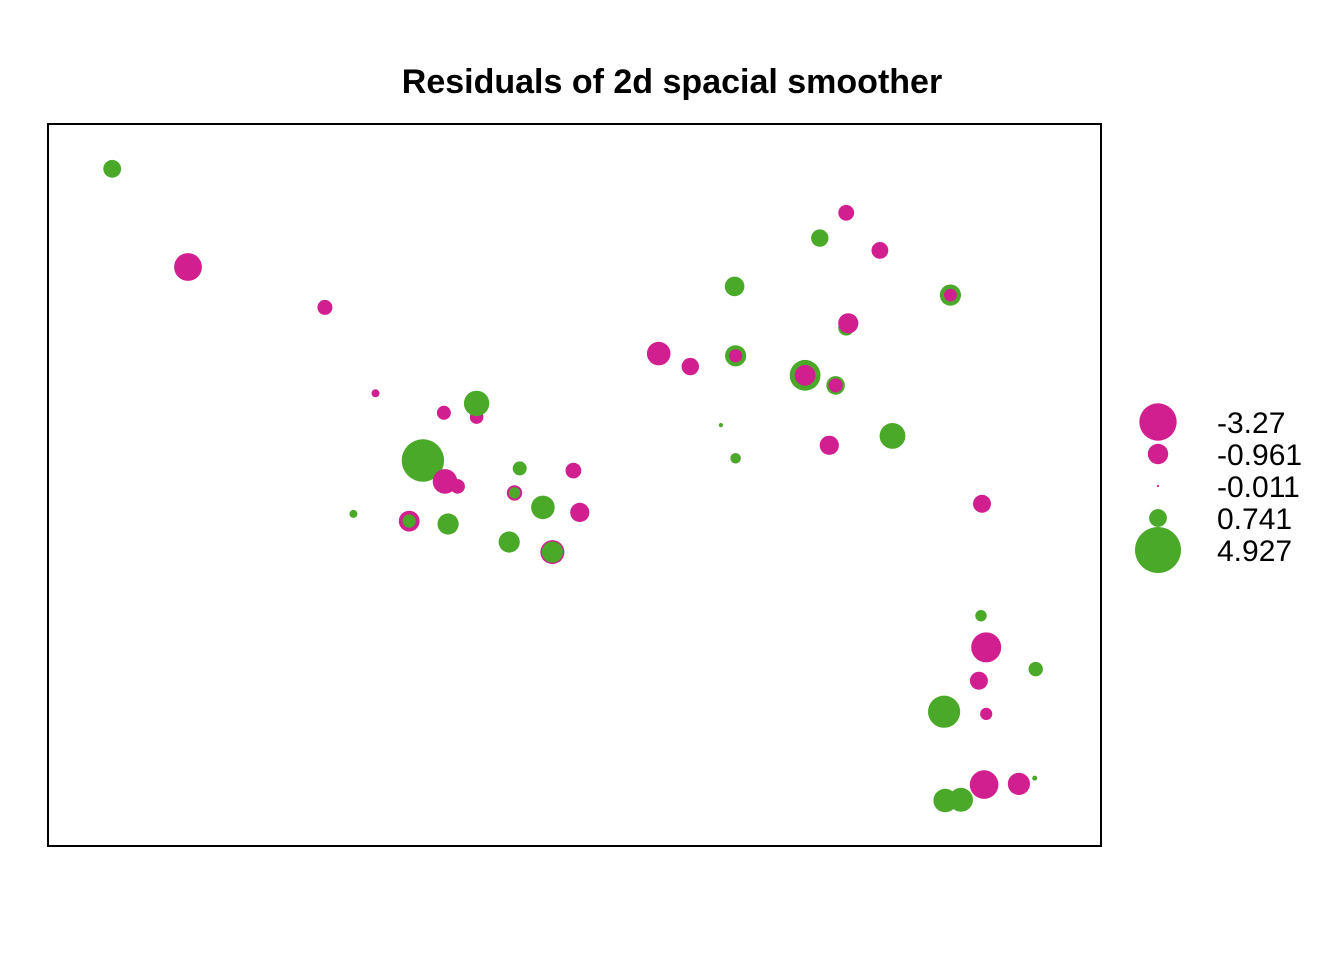 The width and height of the screenshot is (1344, 960). What do you see at coordinates (1254, 519) in the screenshot?
I see `legend-label: 0.741` at bounding box center [1254, 519].